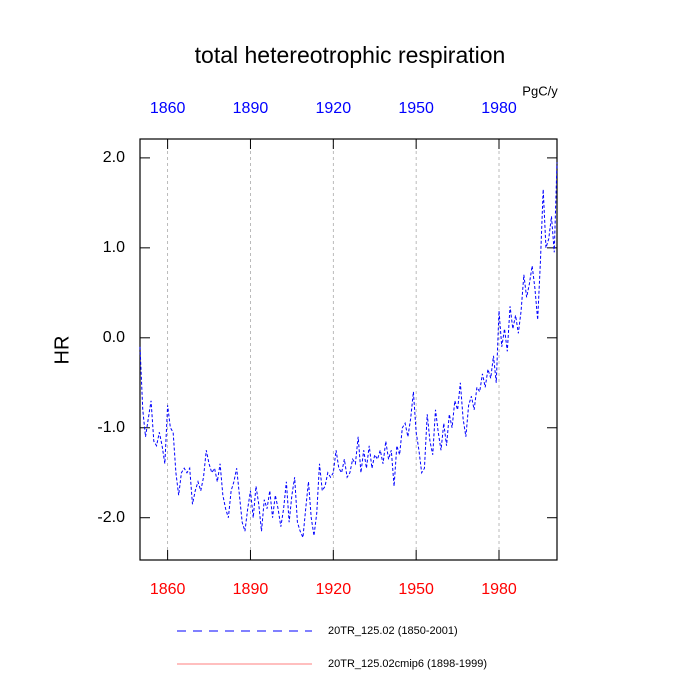  What do you see at coordinates (407, 664) in the screenshot?
I see `legend-label: 20TR_125.02cmip6 (1898-1999)` at bounding box center [407, 664].